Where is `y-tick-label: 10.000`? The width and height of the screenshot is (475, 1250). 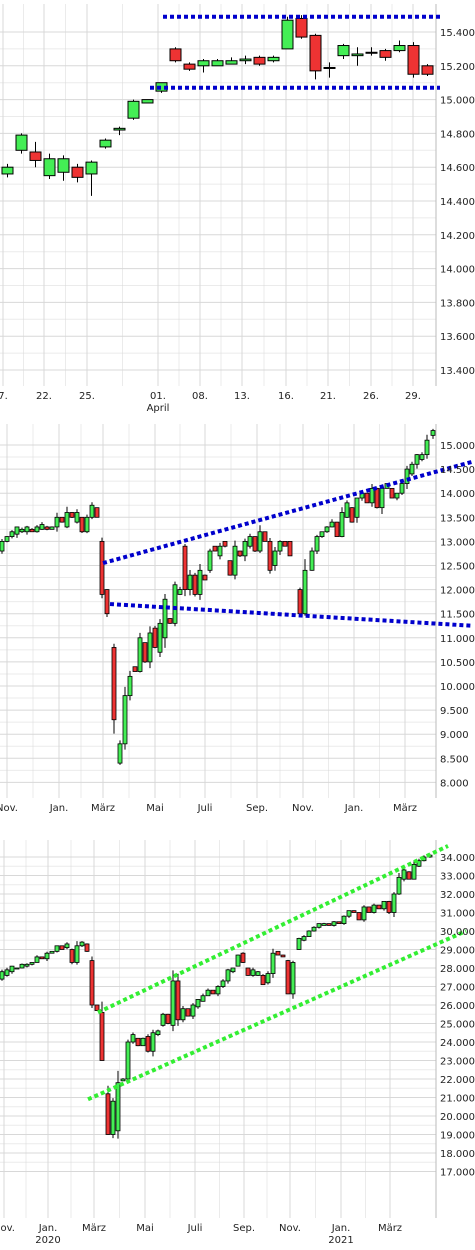
y-tick-label: 10.000 is located at coordinates (457, 687).